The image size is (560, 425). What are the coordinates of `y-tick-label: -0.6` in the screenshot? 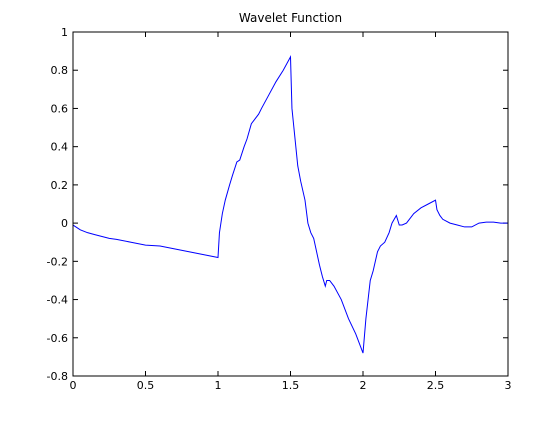 It's located at (57, 338).